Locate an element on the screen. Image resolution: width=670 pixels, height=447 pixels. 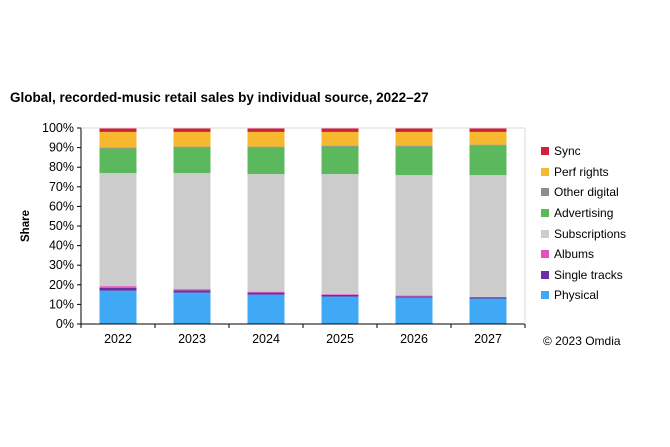
bar-albums-2022 is located at coordinates (118, 287).